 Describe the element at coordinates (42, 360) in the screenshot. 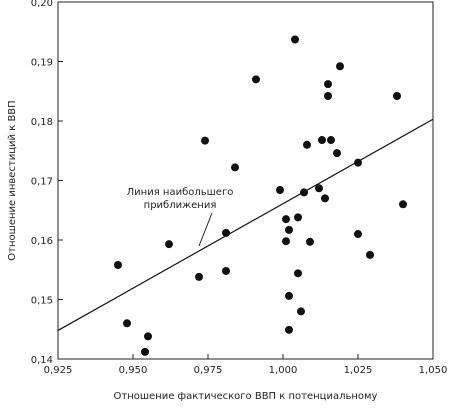

I see `y-tick-label: 0,14` at that location.